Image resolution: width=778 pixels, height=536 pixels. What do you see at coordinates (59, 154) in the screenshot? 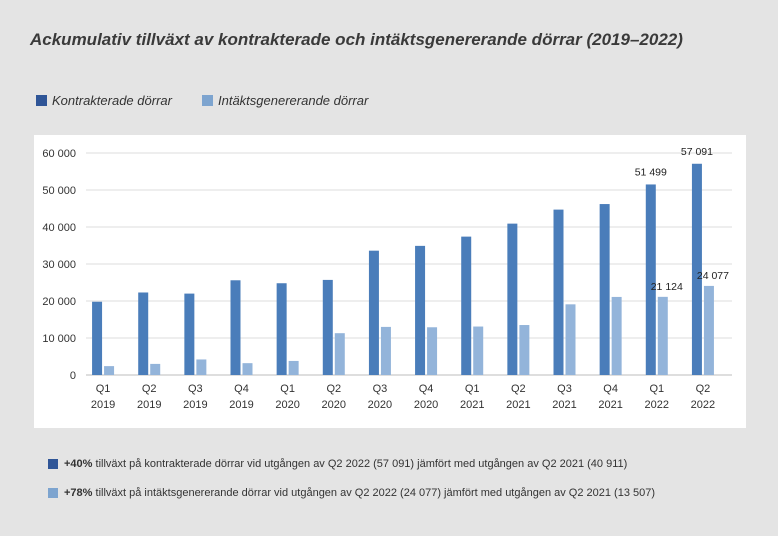
I see `y-tick-label: 60 000` at bounding box center [59, 154].